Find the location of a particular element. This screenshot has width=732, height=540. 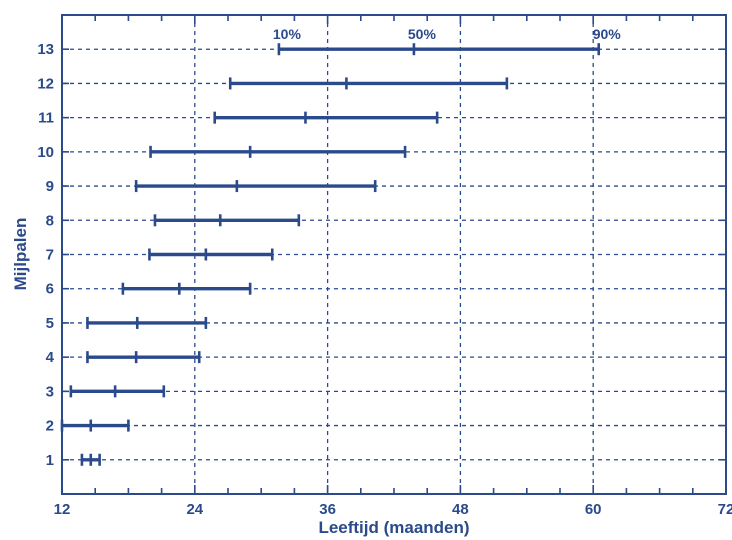

y-tick-label: 13 is located at coordinates (45, 49).